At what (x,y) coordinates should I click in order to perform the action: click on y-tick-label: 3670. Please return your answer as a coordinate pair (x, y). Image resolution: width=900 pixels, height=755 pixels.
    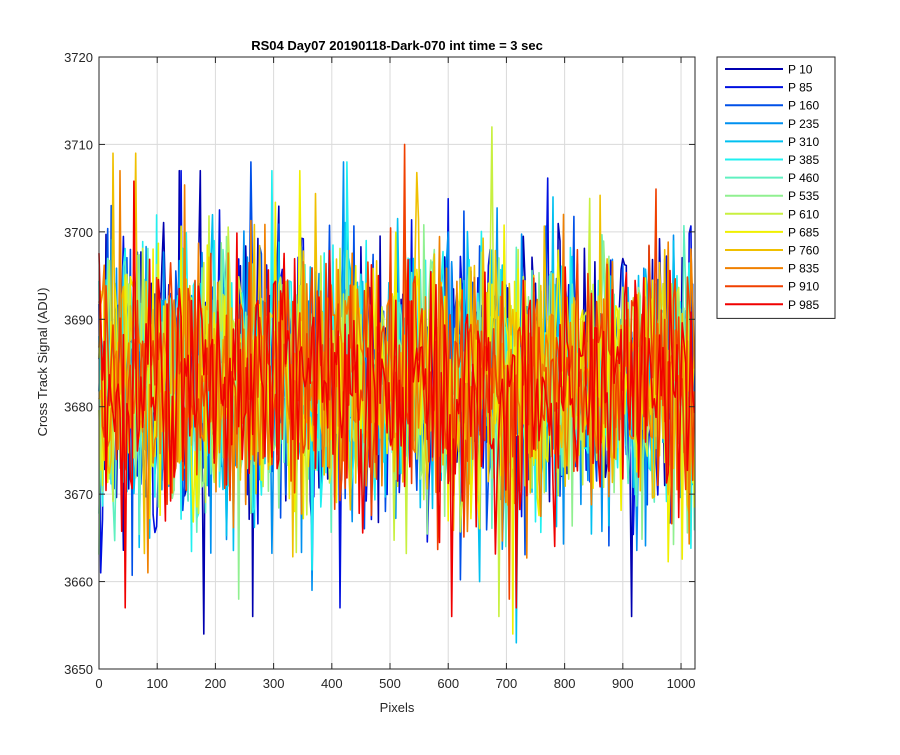
    Looking at the image, I should click on (78, 494).